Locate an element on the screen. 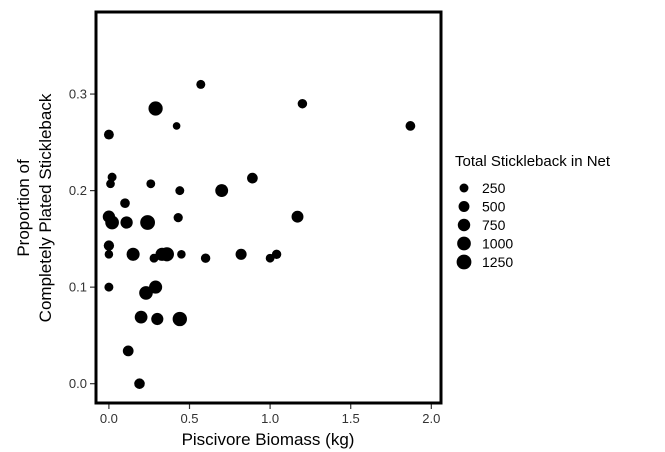 This screenshot has height=452, width=665. y-tick-label: 0.2 is located at coordinates (78, 190).